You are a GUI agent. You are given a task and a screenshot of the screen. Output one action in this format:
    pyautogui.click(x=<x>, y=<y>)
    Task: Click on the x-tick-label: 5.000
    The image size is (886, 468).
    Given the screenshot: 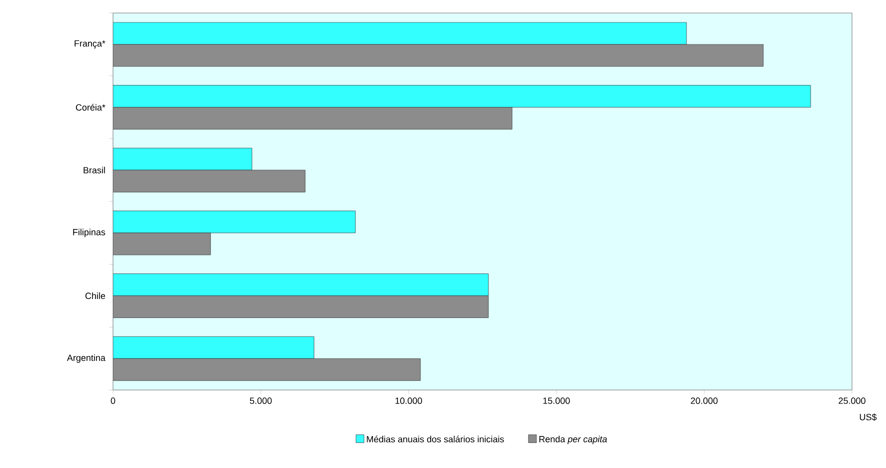 What is the action you would take?
    pyautogui.click(x=261, y=401)
    